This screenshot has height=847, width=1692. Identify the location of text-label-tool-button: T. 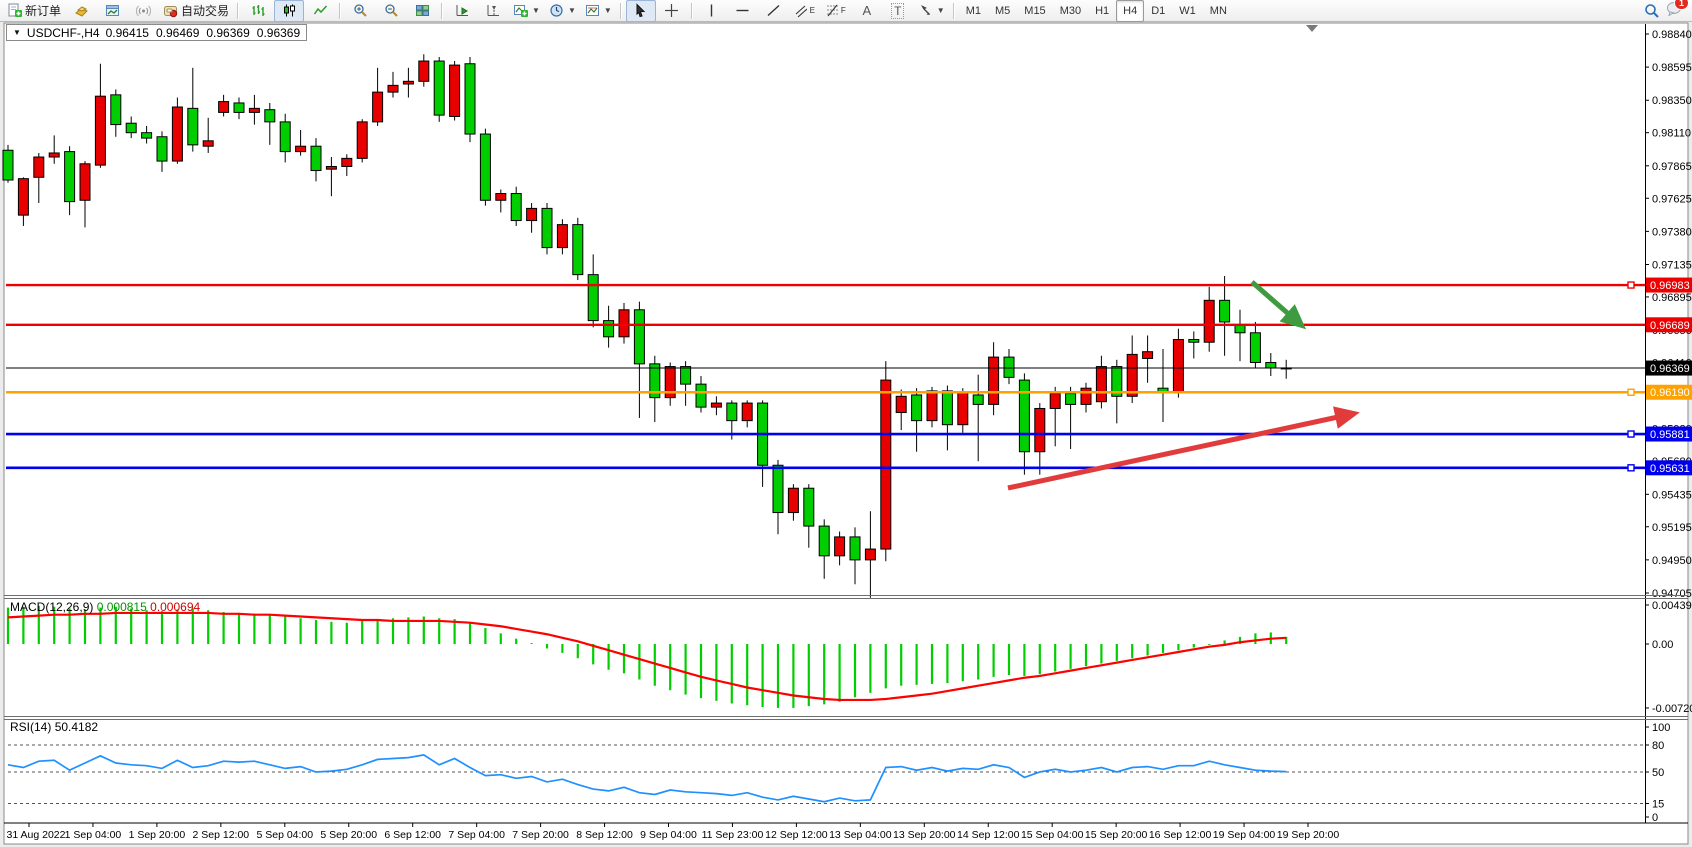
(898, 11).